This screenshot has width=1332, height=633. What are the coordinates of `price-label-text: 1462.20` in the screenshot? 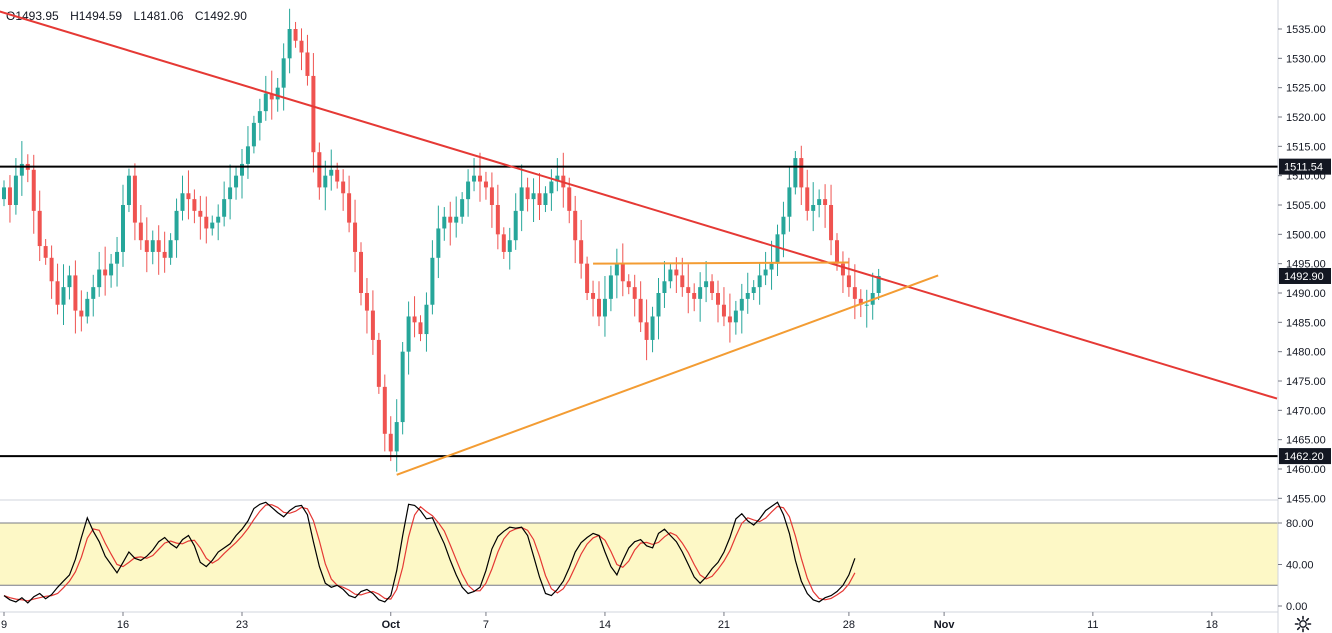 It's located at (1304, 457).